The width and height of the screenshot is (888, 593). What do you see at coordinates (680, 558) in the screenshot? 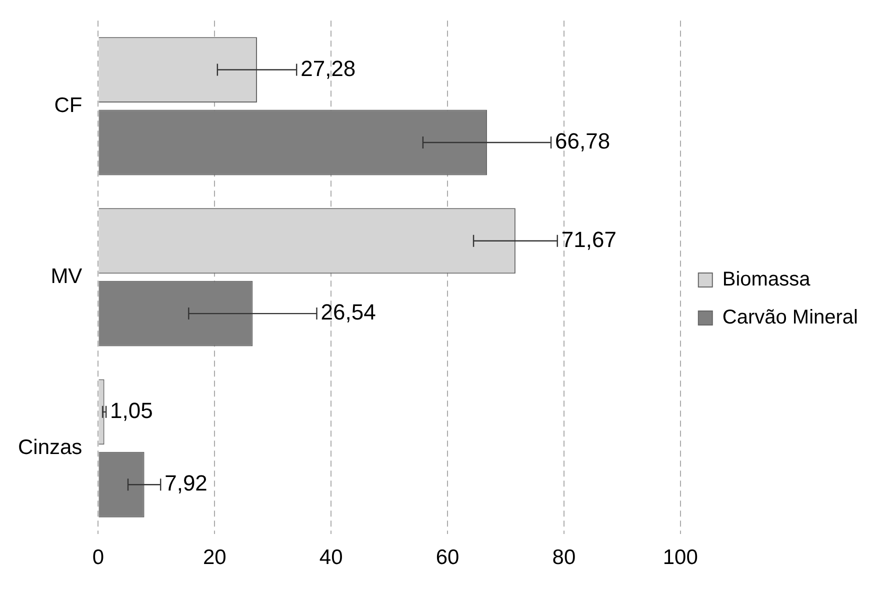
I see `x-tick-label: 100` at bounding box center [680, 558].